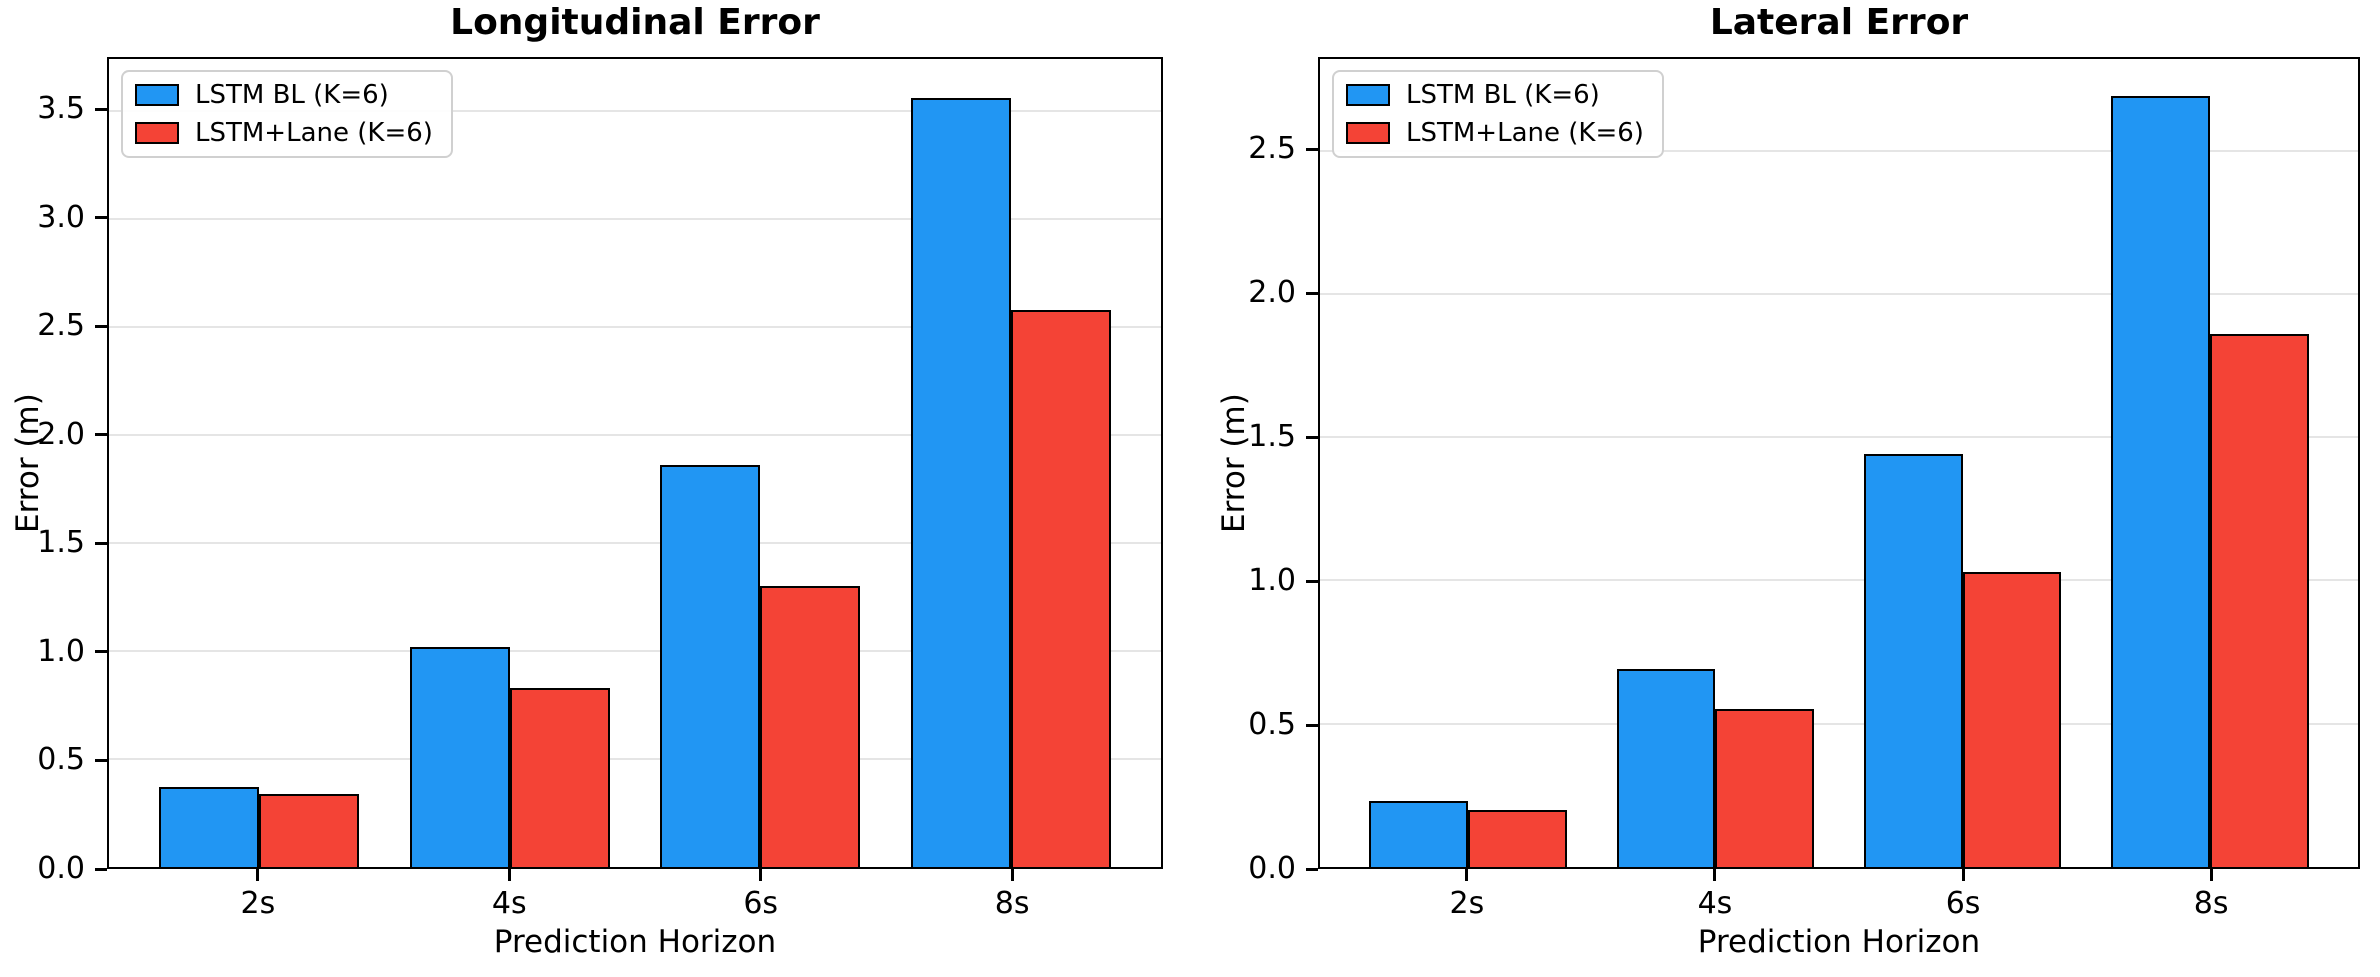 The height and width of the screenshot is (977, 2380). I want to click on y-tick-label: 3.0, so click(61, 217).